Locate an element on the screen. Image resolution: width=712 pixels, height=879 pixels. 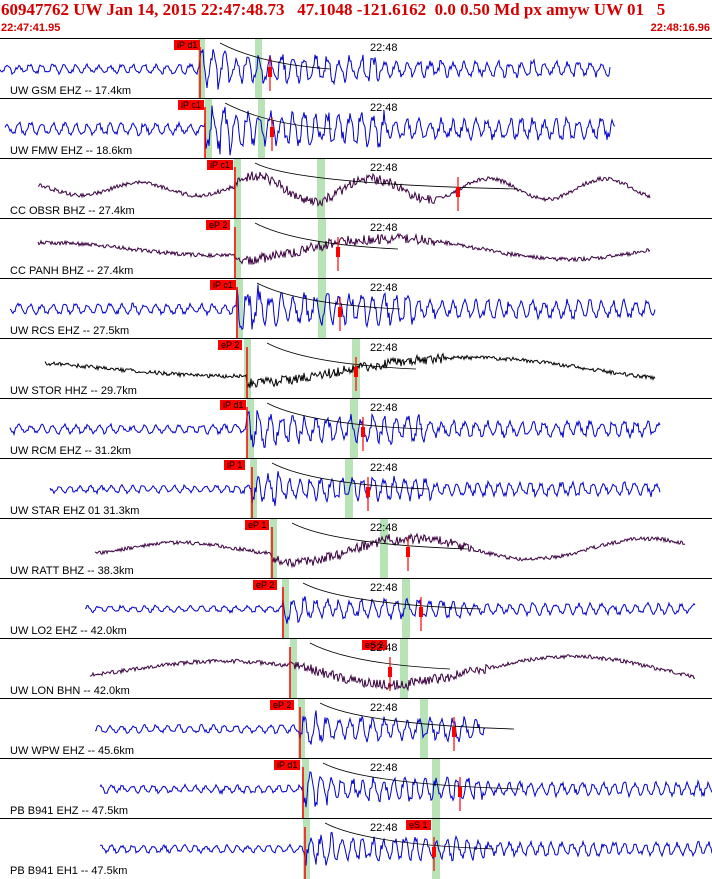
station-label: UW LON BHN -- 42.0km is located at coordinates (70, 691).